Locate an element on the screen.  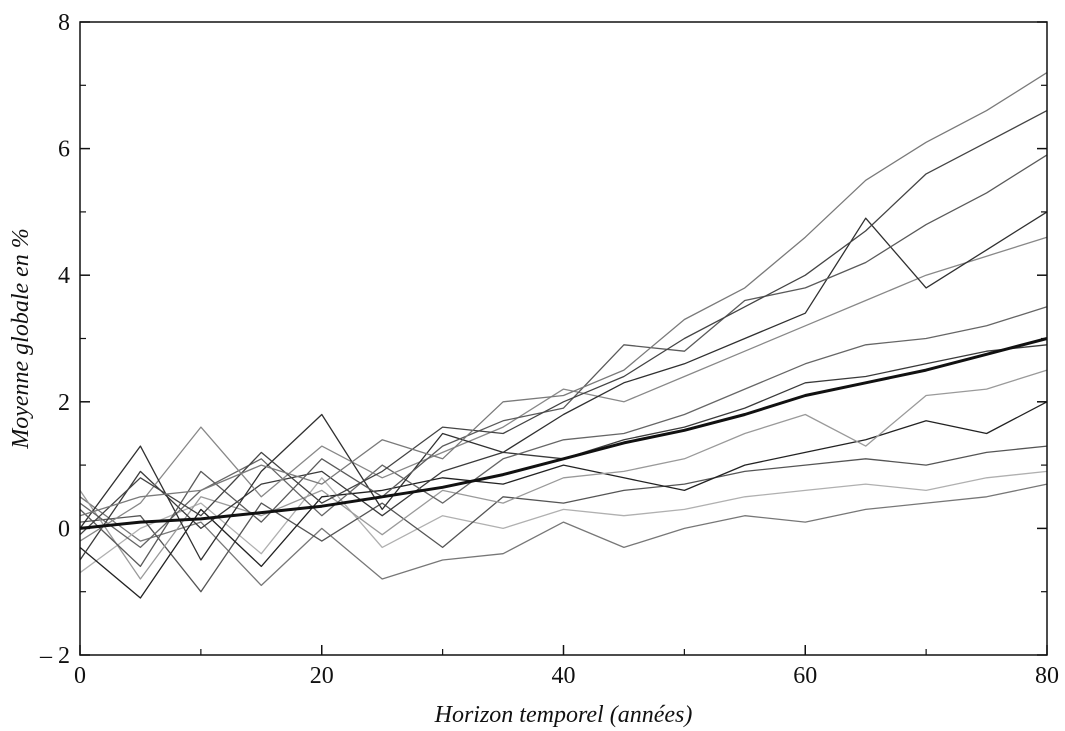
x-tick-label: 40 is located at coordinates (564, 676).